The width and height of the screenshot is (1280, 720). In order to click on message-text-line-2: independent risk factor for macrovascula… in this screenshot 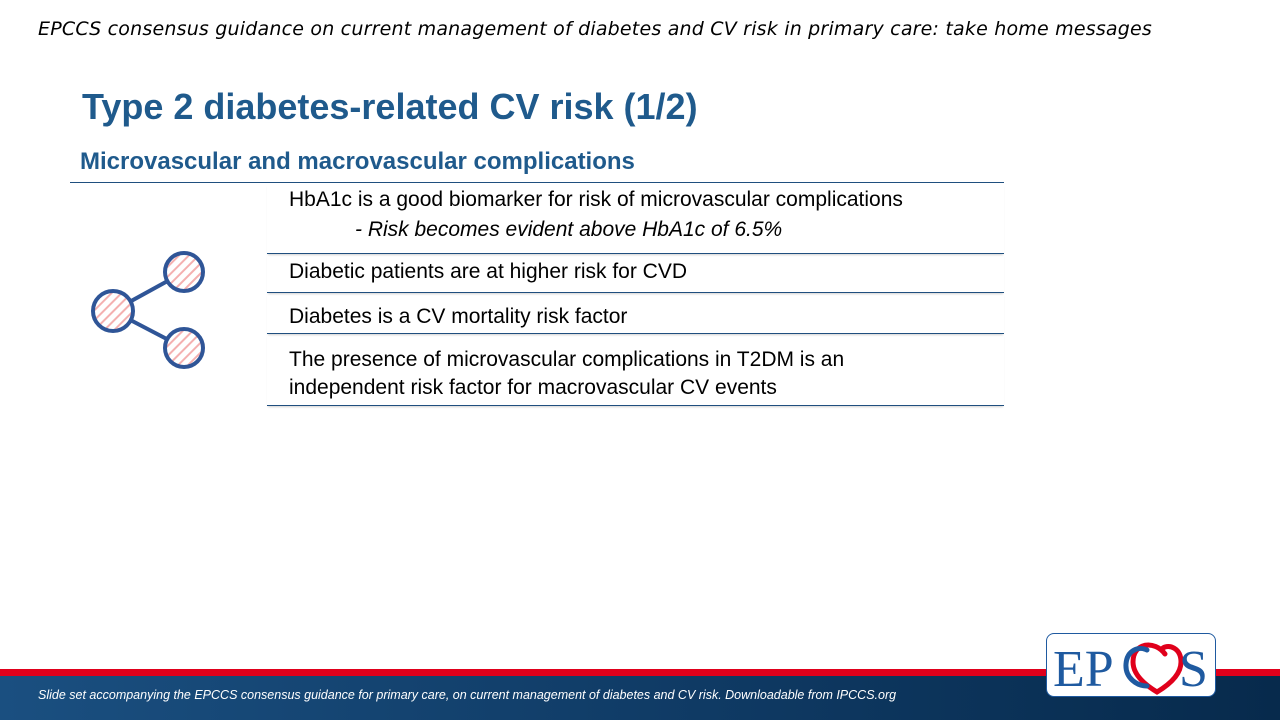, I will do `click(533, 387)`.